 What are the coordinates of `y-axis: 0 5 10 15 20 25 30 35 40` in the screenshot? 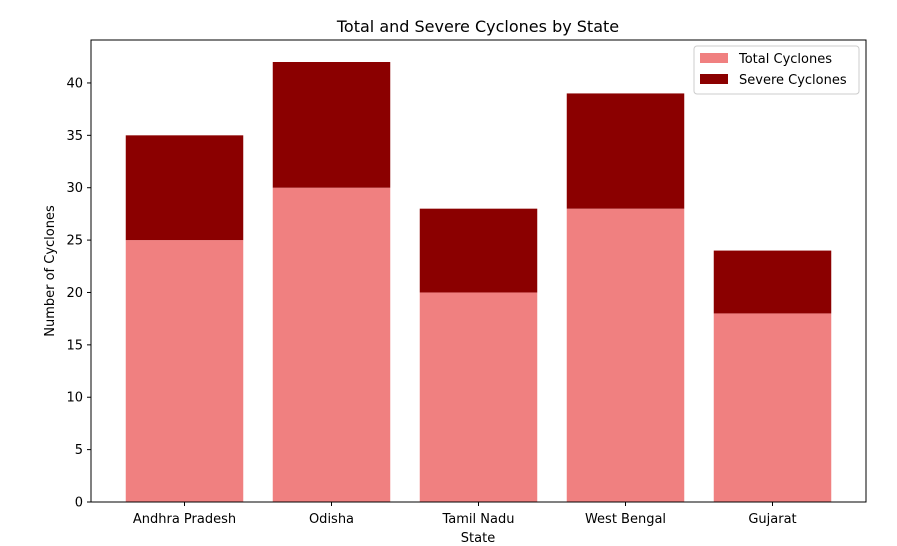 It's located at (78, 293).